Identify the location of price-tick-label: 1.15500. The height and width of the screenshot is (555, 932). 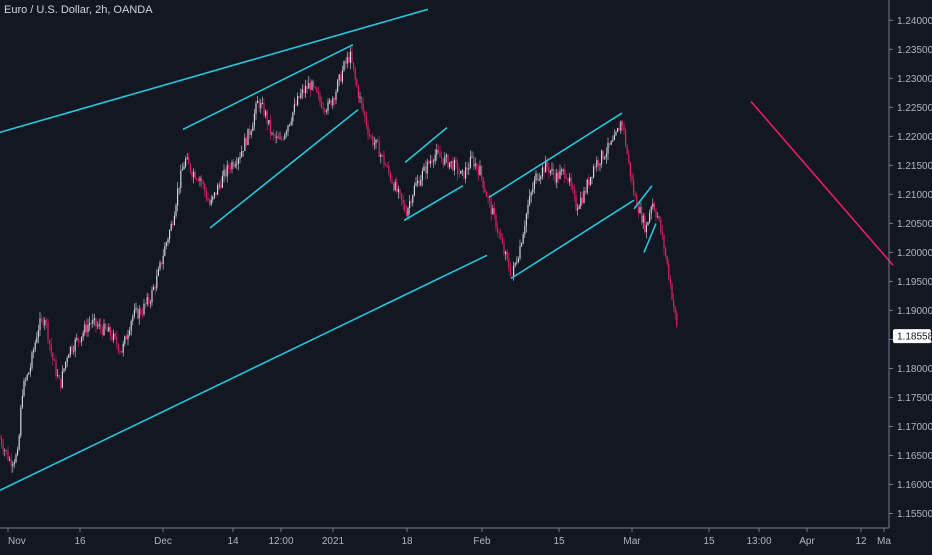
(914, 514).